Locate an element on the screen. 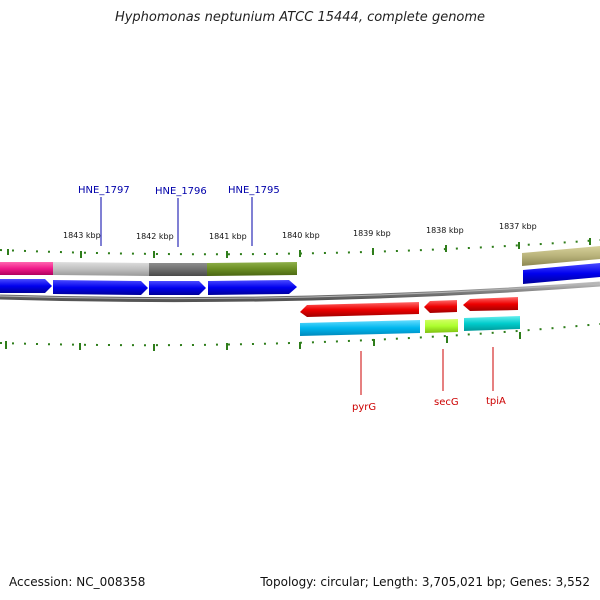 This screenshot has width=600, height=600. genome-backbone is located at coordinates (300, 292).